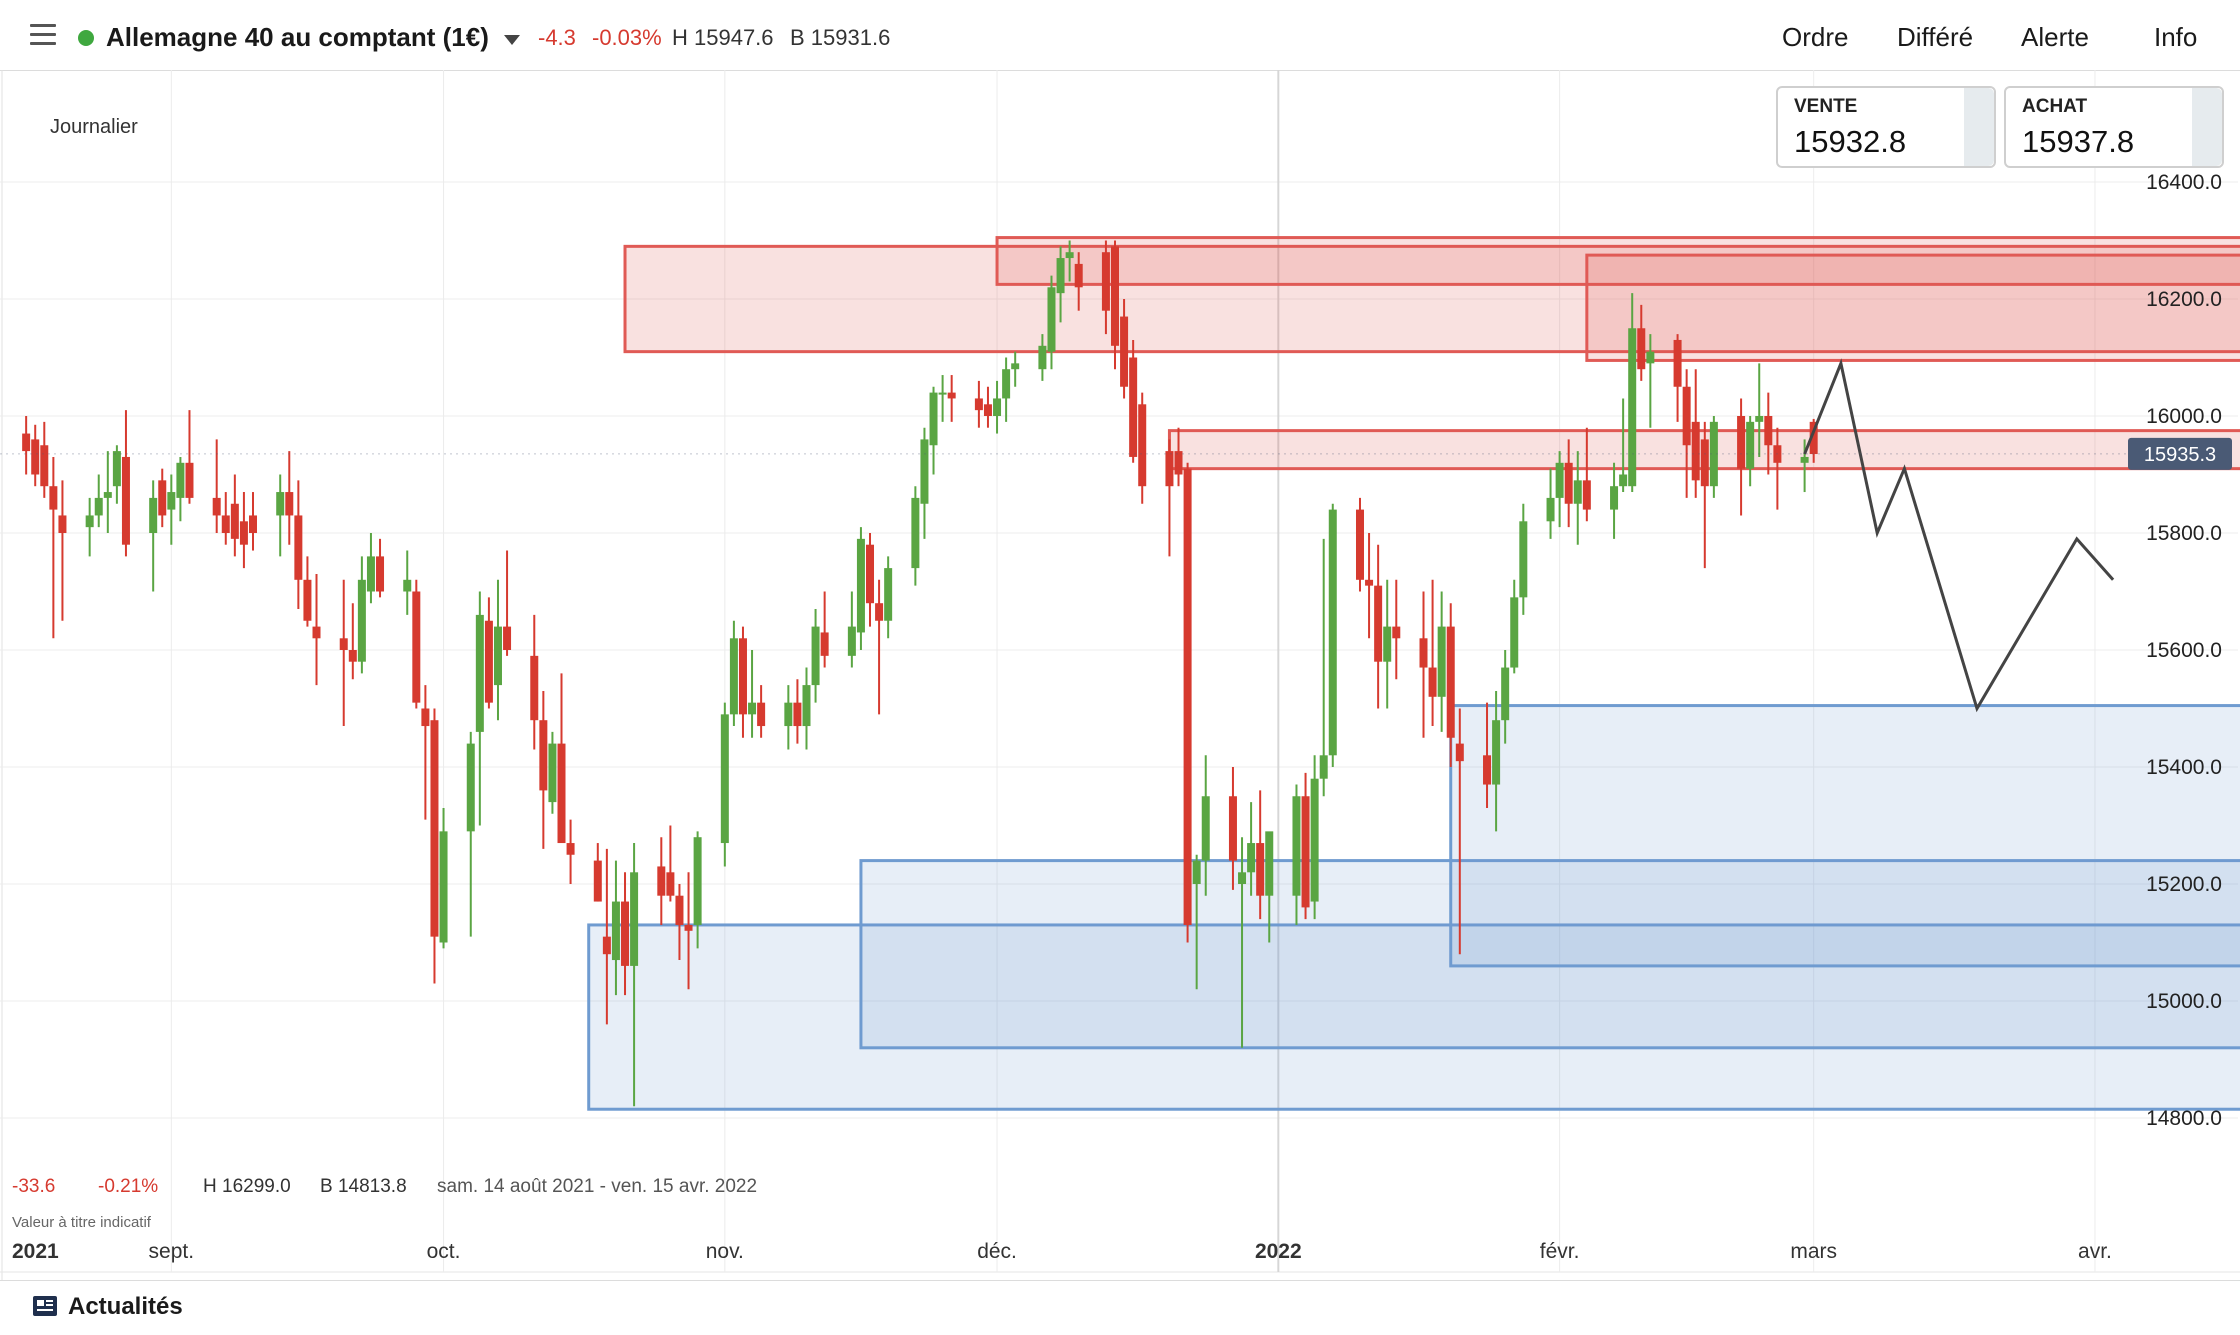  I want to click on timeframe-label: Journalier, so click(94, 127).